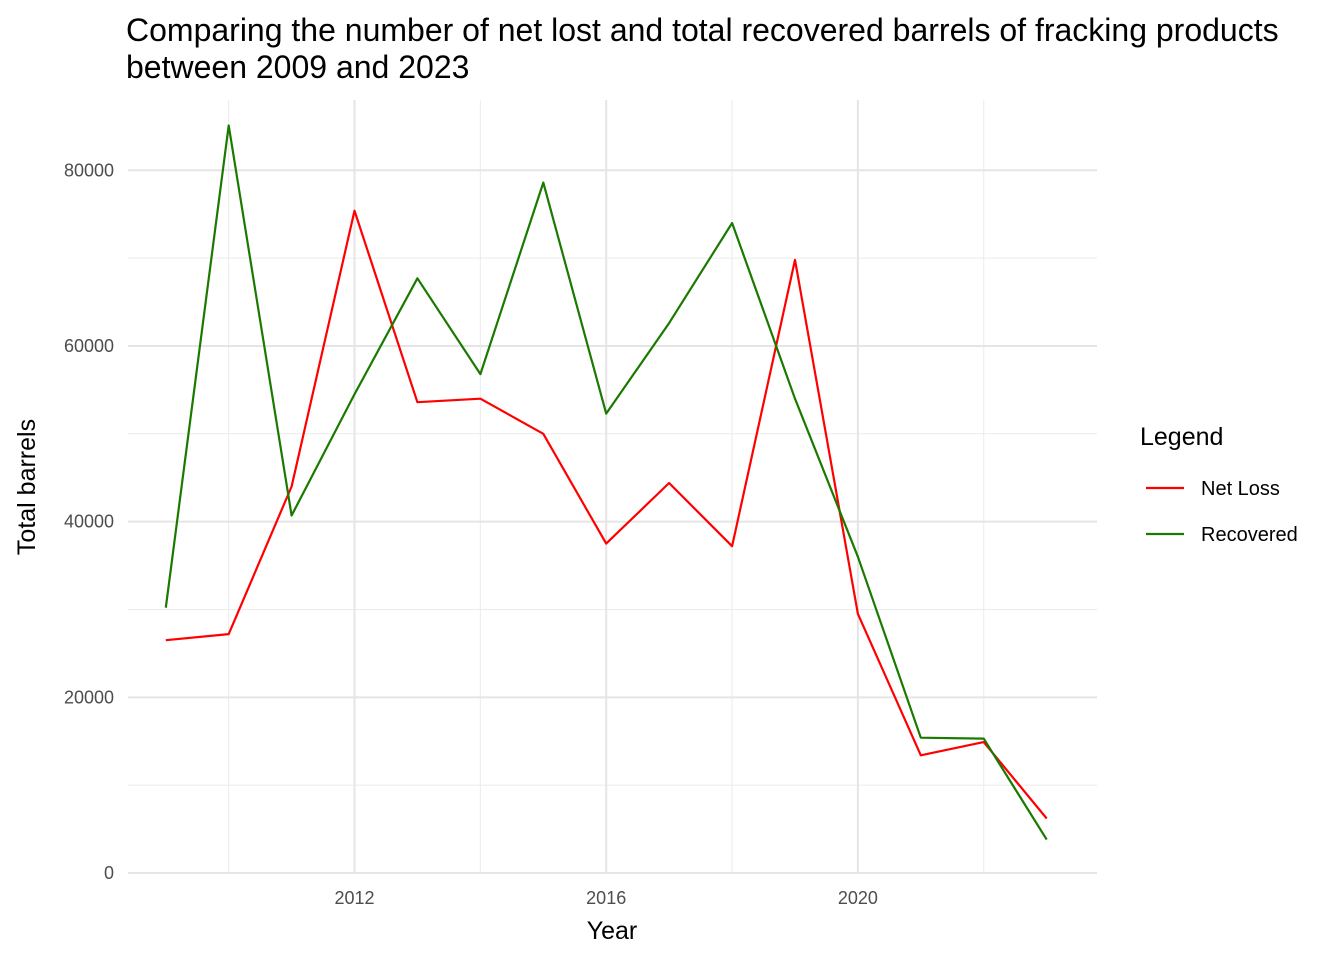 This screenshot has width=1344, height=960. Describe the element at coordinates (89, 697) in the screenshot. I see `y-tick-label: 20000` at that location.